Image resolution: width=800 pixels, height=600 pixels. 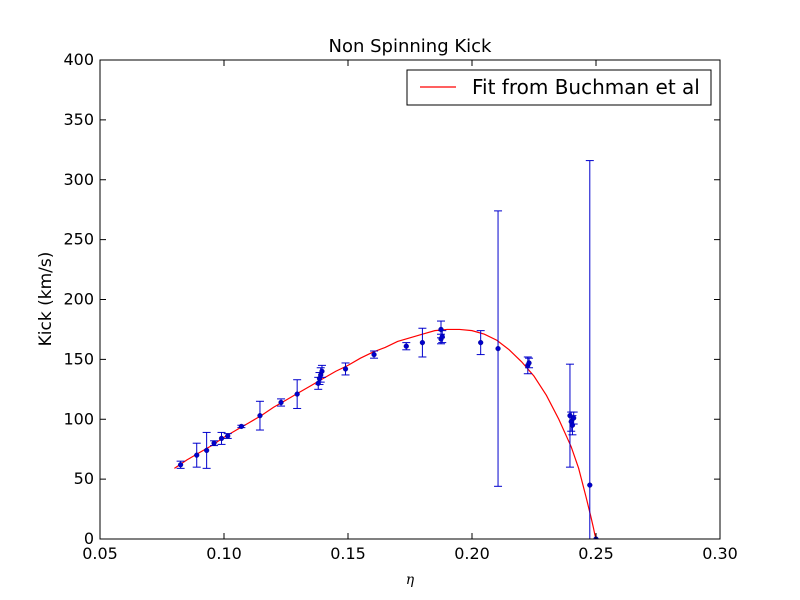 I want to click on x-axis-label: η, so click(x=410, y=580).